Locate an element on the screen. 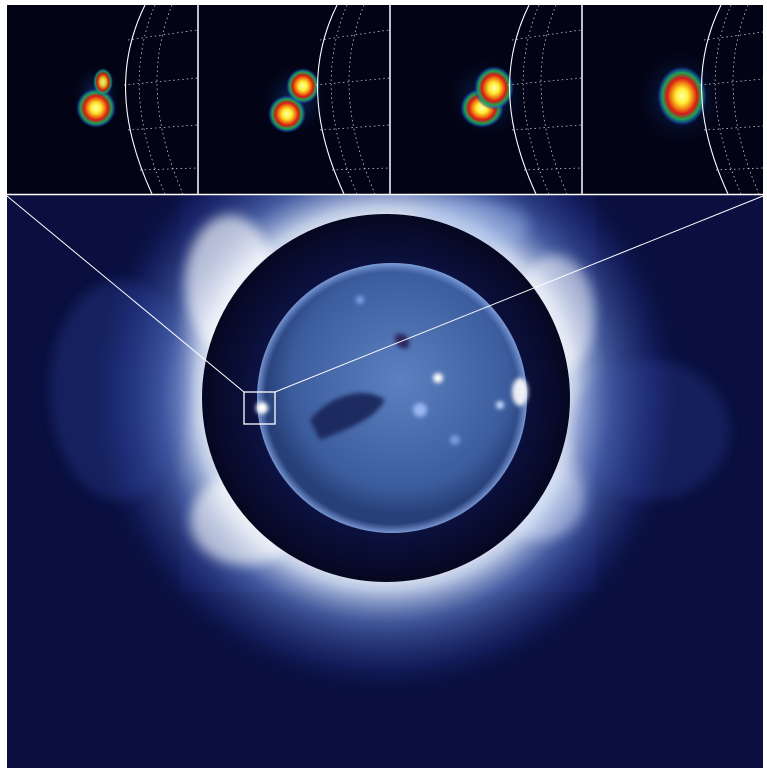 This screenshot has width=767, height=772. zoom-region-box is located at coordinates (259, 408).